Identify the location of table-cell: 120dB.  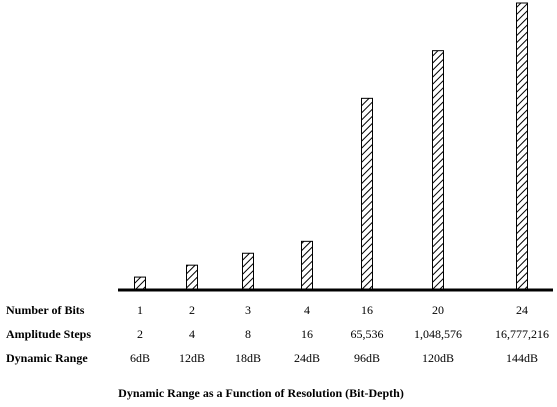
(438, 358).